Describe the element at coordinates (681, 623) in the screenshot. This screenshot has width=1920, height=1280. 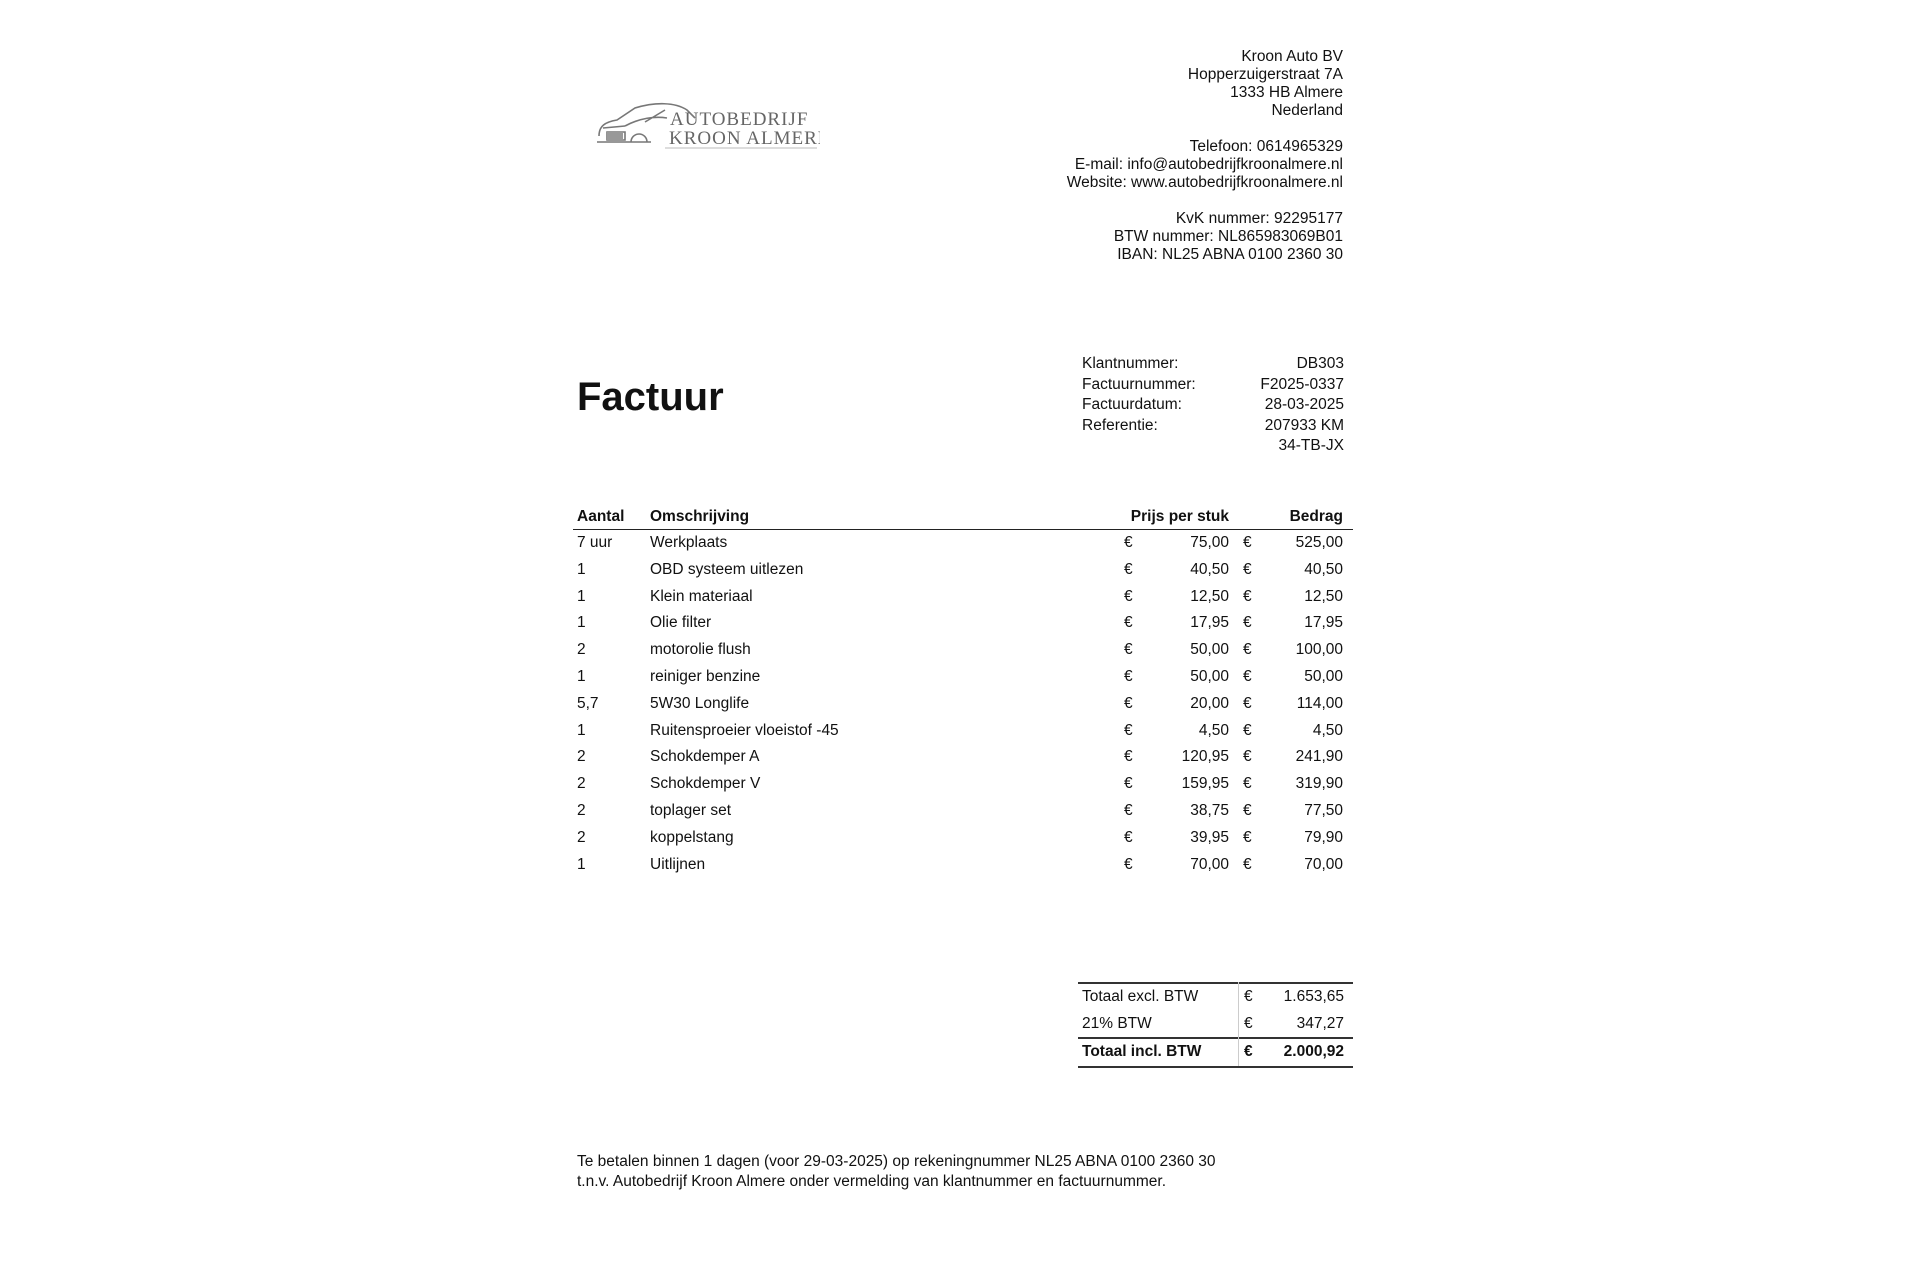
I see `desc-cell: Olie filter` at that location.